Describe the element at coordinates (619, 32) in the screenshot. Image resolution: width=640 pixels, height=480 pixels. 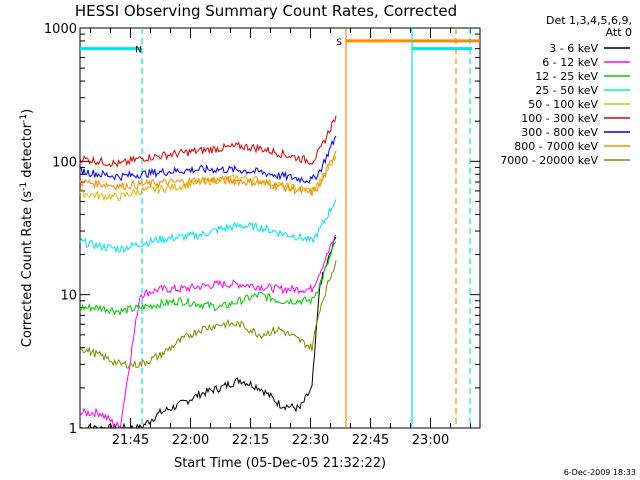
I see `legend-header: Att 0` at that location.